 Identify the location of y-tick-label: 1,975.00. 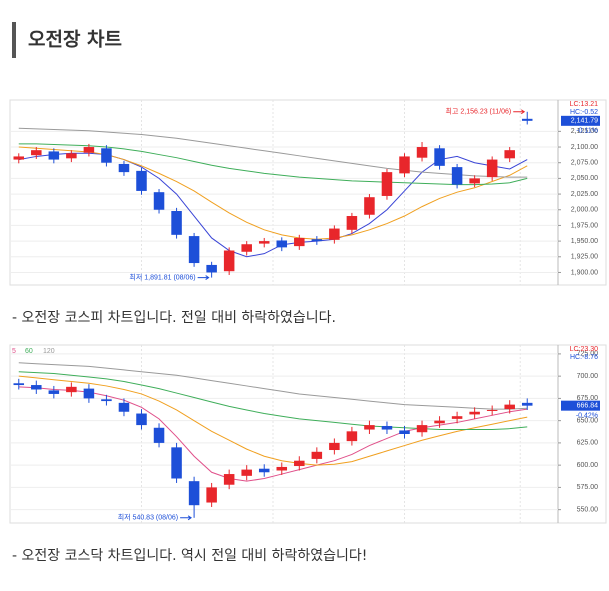
(584, 225).